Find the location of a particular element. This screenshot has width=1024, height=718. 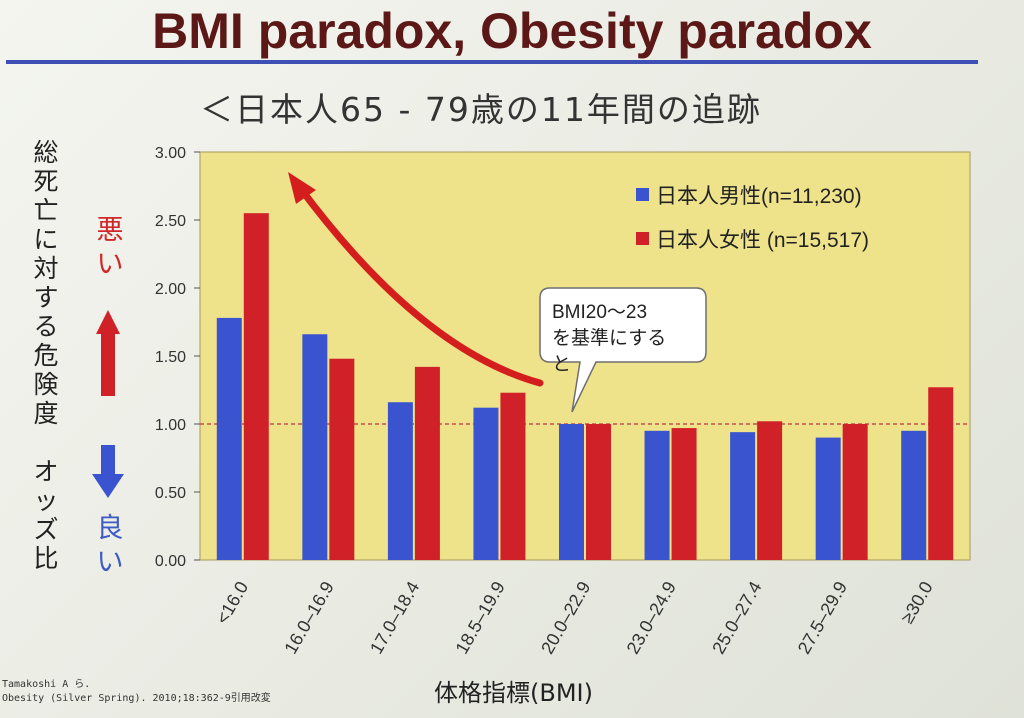

slide-title: BMI paradox, Obesity paradox is located at coordinates (512, 31).